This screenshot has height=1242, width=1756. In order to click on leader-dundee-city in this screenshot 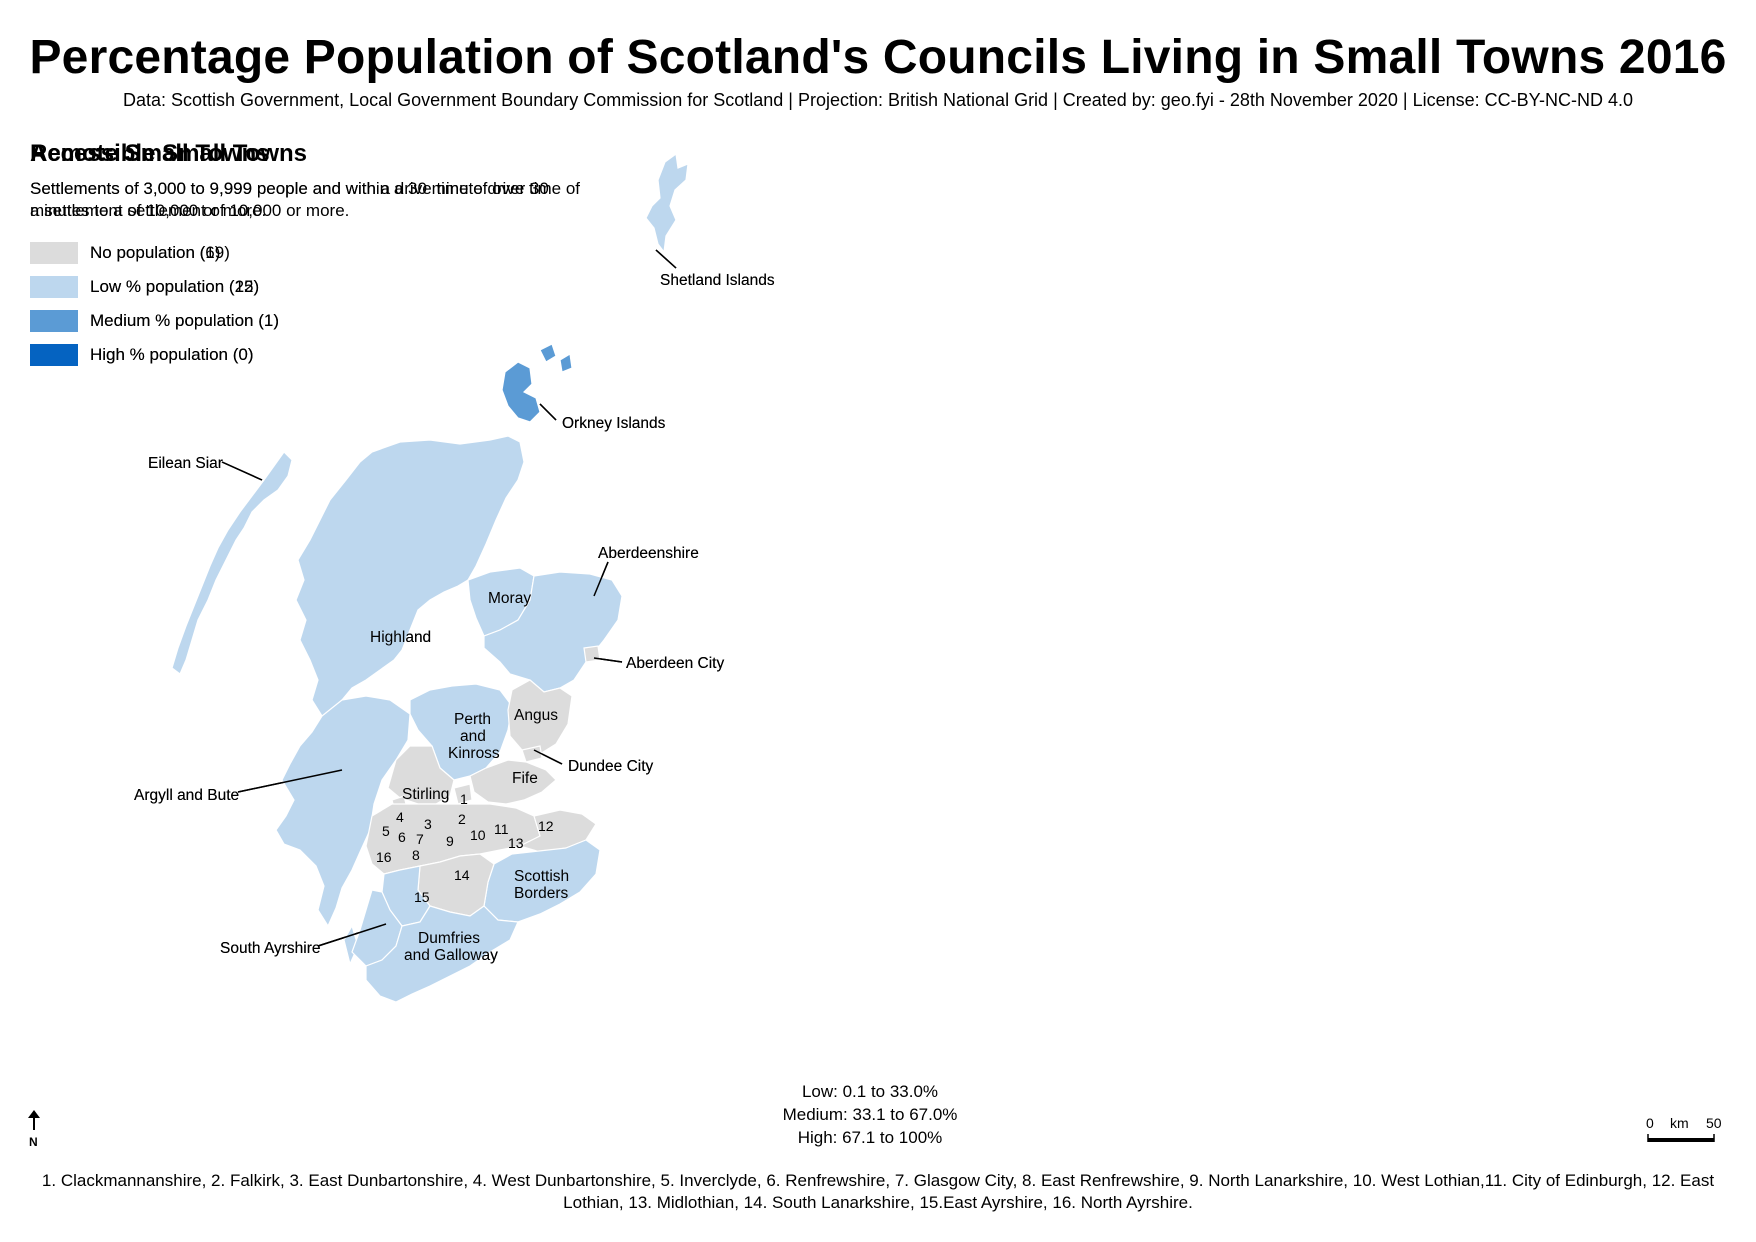, I will do `click(548, 757)`.